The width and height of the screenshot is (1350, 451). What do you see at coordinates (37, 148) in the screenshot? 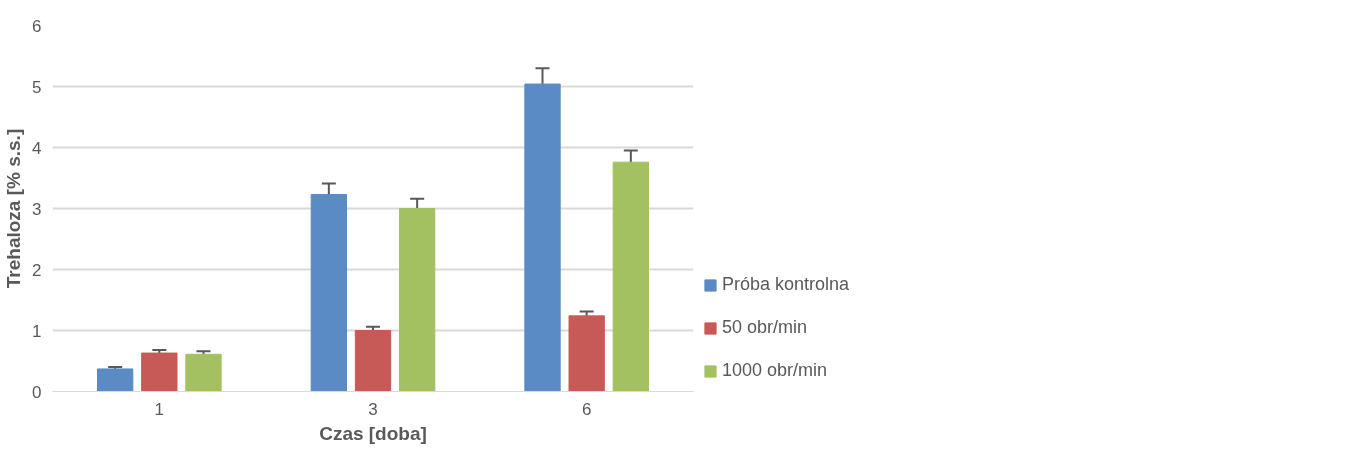
I see `y-tick-label: 4` at bounding box center [37, 148].